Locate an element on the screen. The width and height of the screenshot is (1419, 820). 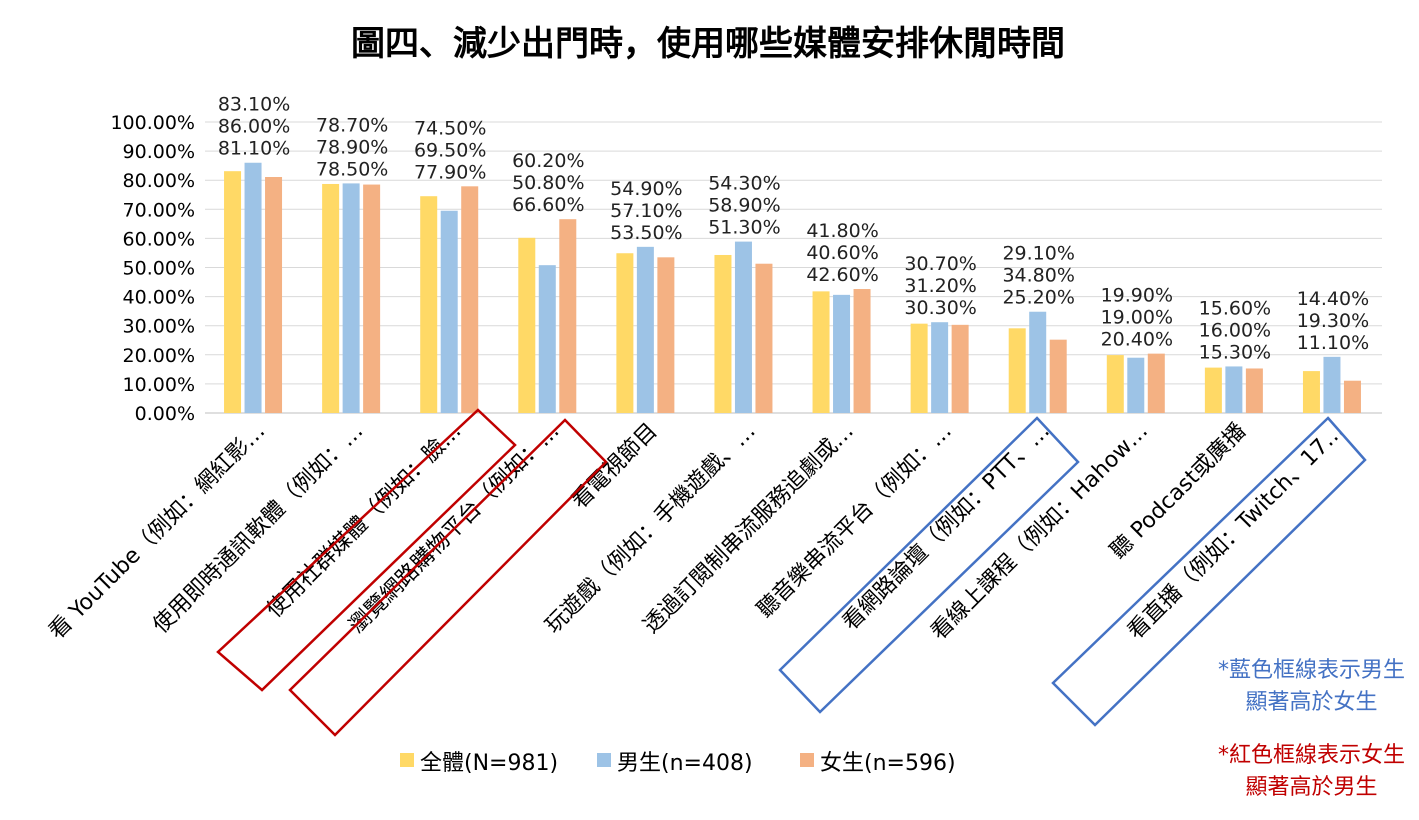
data-label: 40.60% is located at coordinates (842, 253).